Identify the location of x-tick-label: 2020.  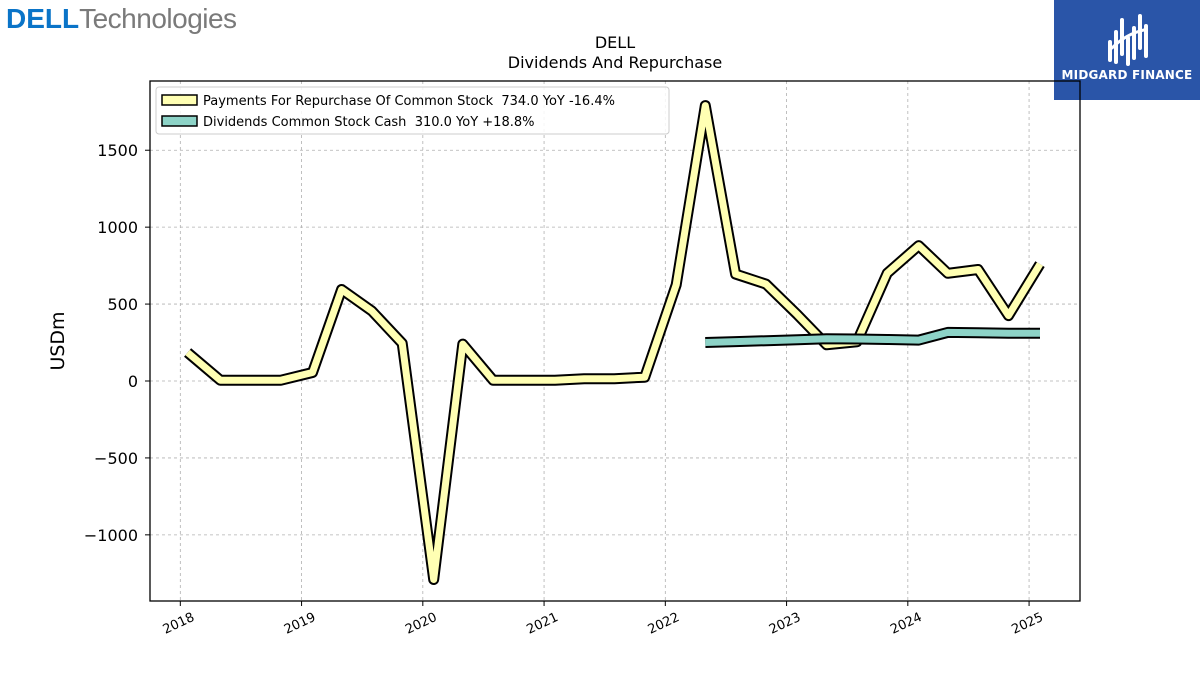
(421, 624).